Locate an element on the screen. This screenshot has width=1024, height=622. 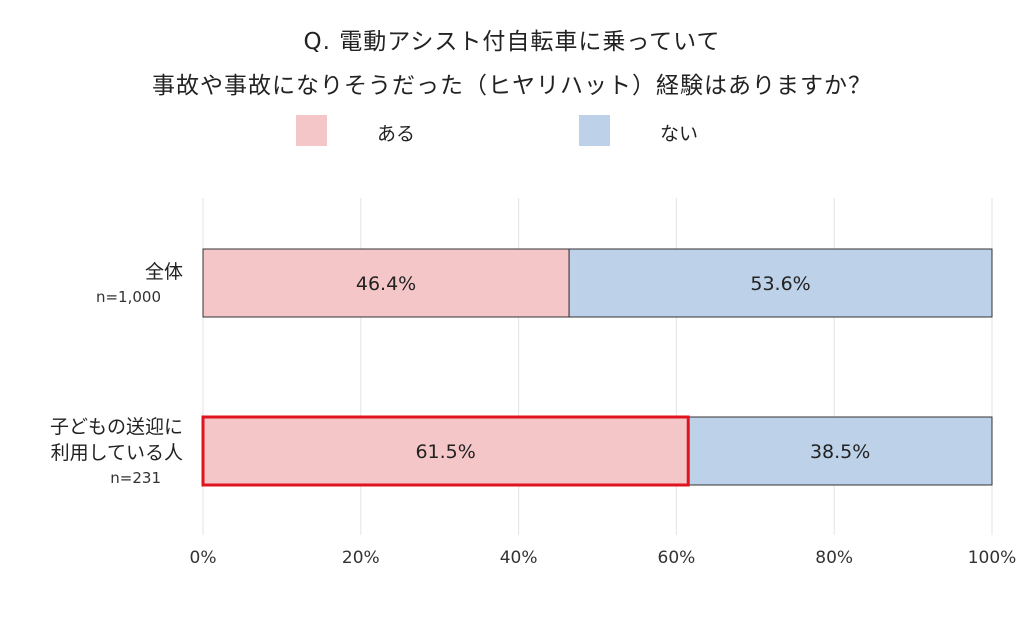
data-label-1-series-2: 53.6% is located at coordinates (780, 284).